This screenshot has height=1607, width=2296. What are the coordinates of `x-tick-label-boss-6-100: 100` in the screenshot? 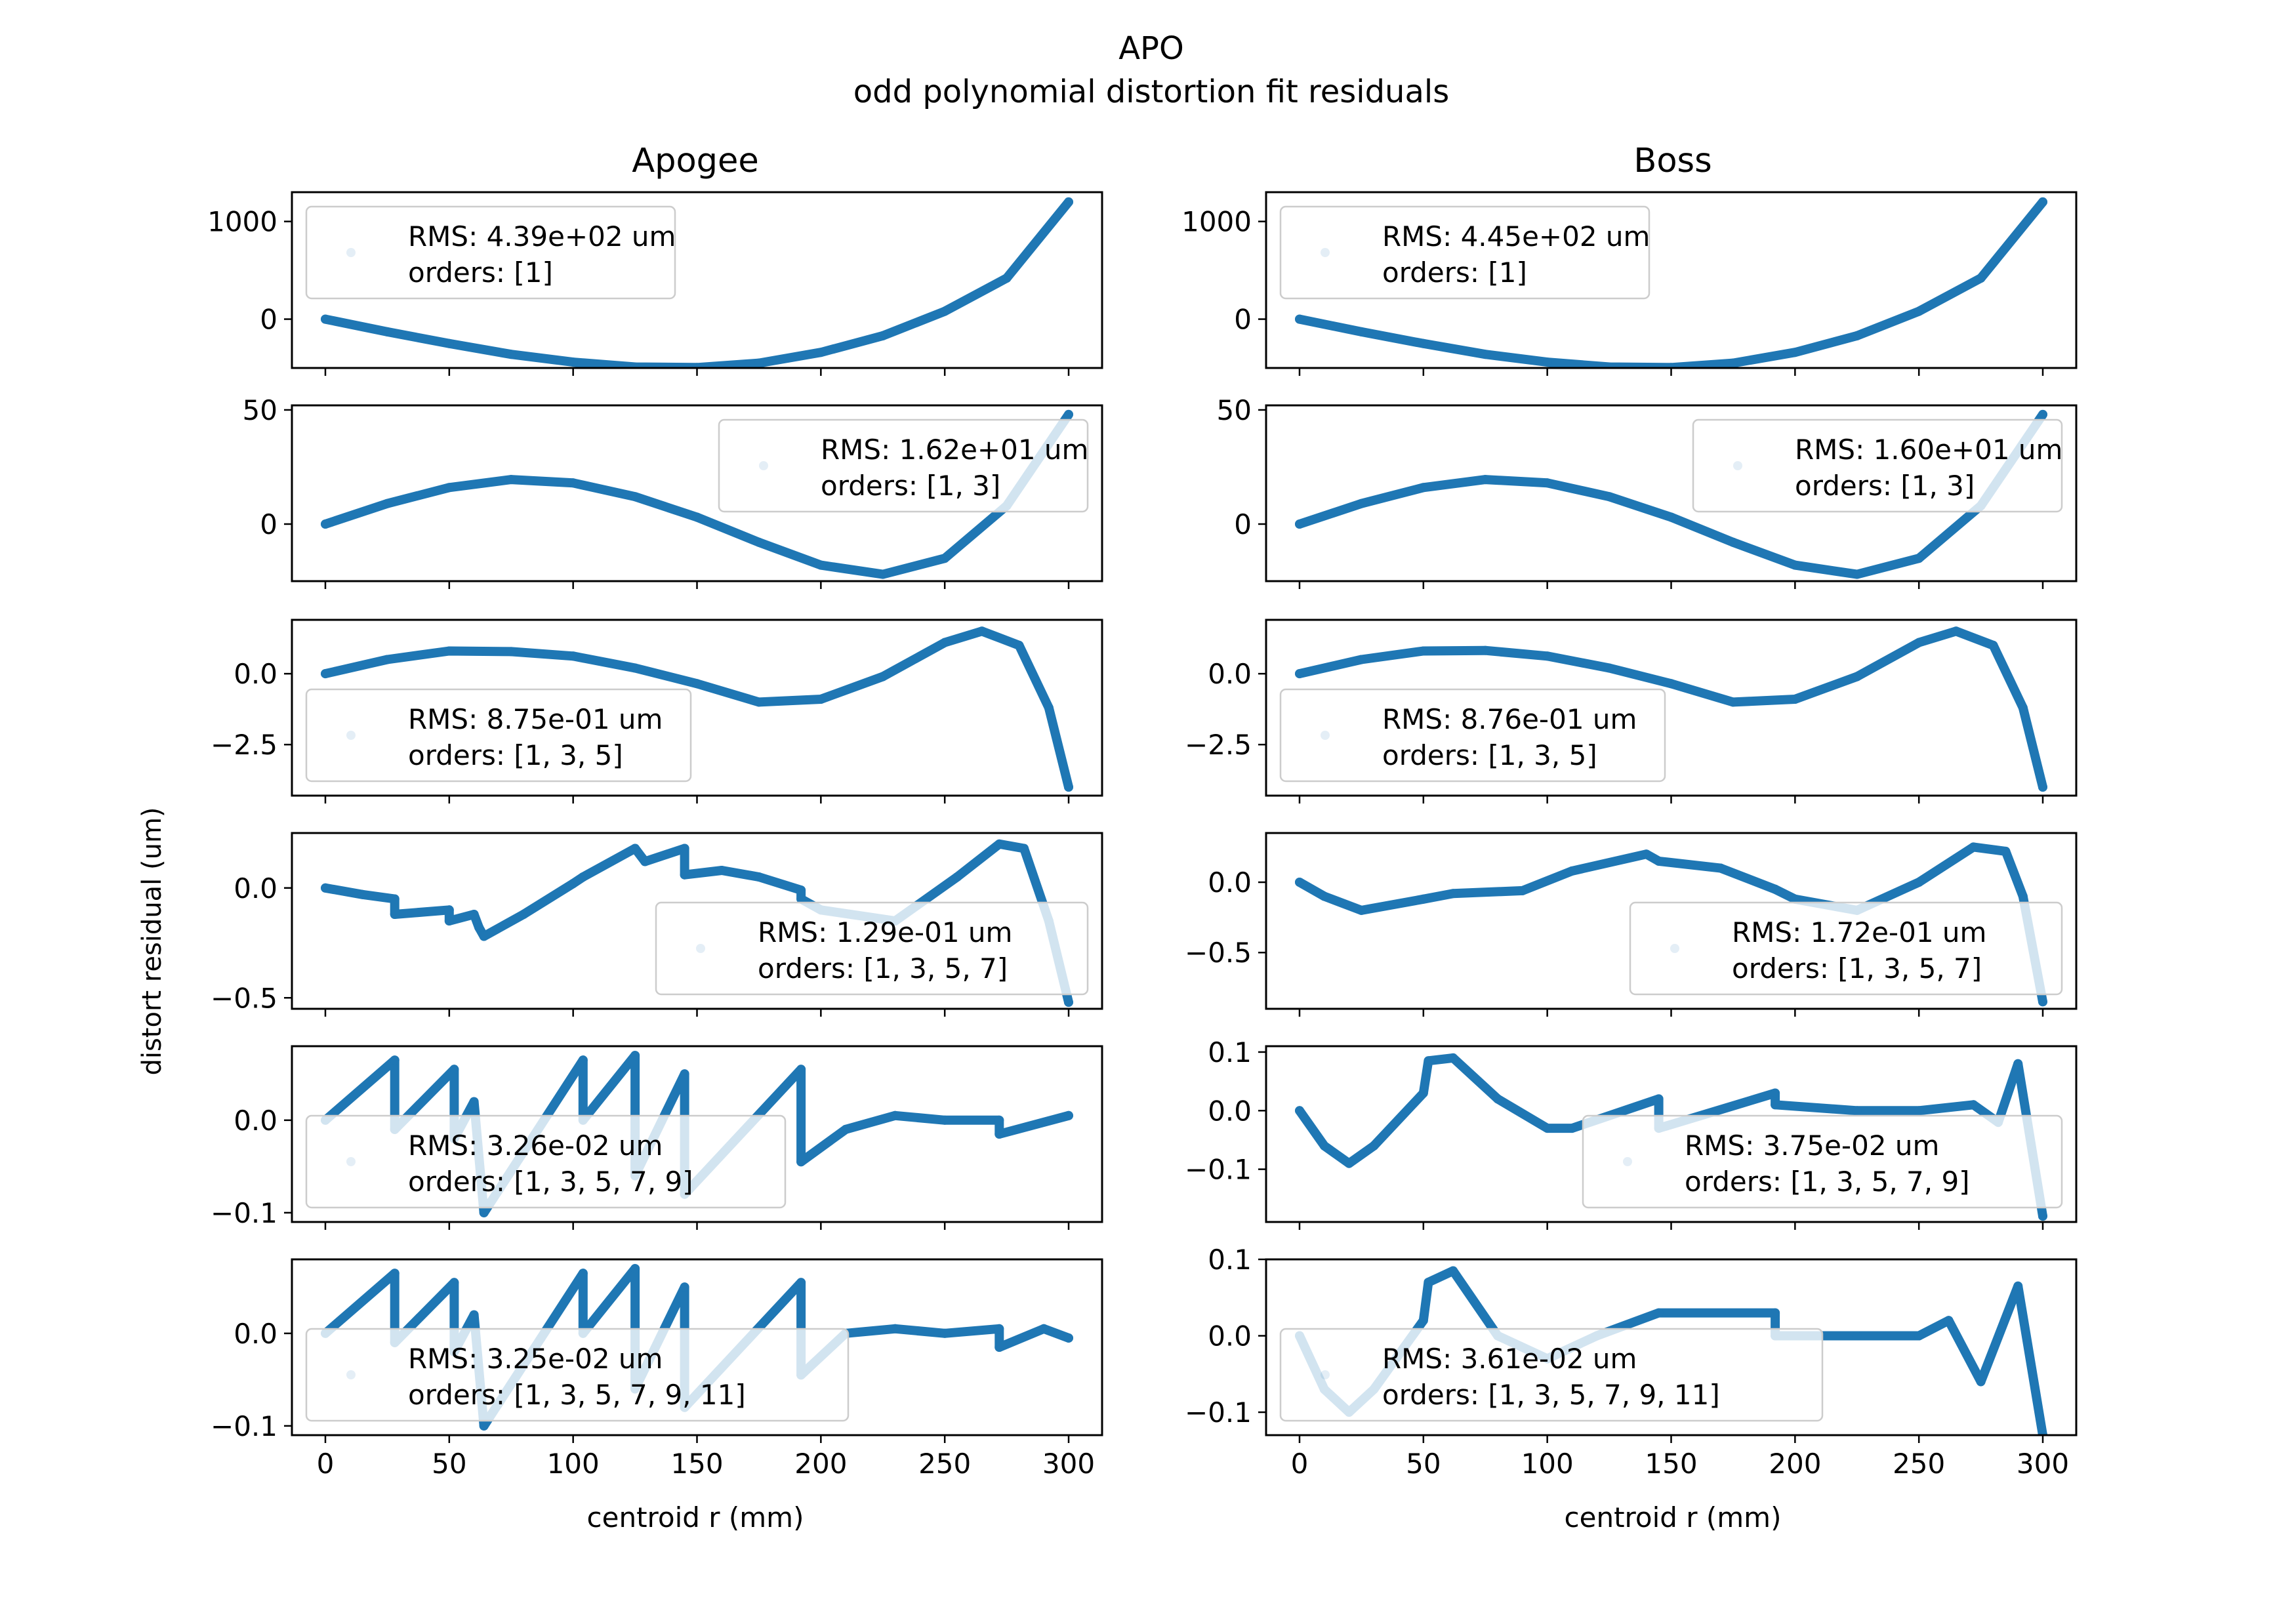 It's located at (1548, 1464).